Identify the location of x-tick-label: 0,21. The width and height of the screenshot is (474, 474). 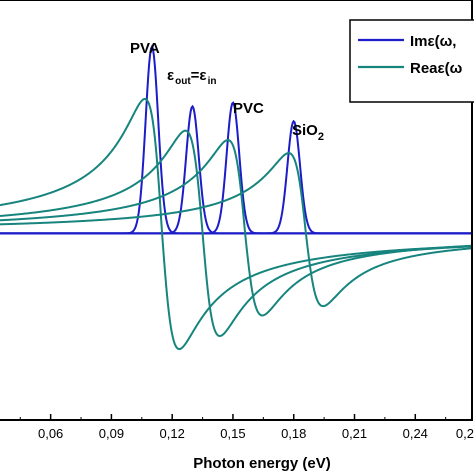
(354, 433).